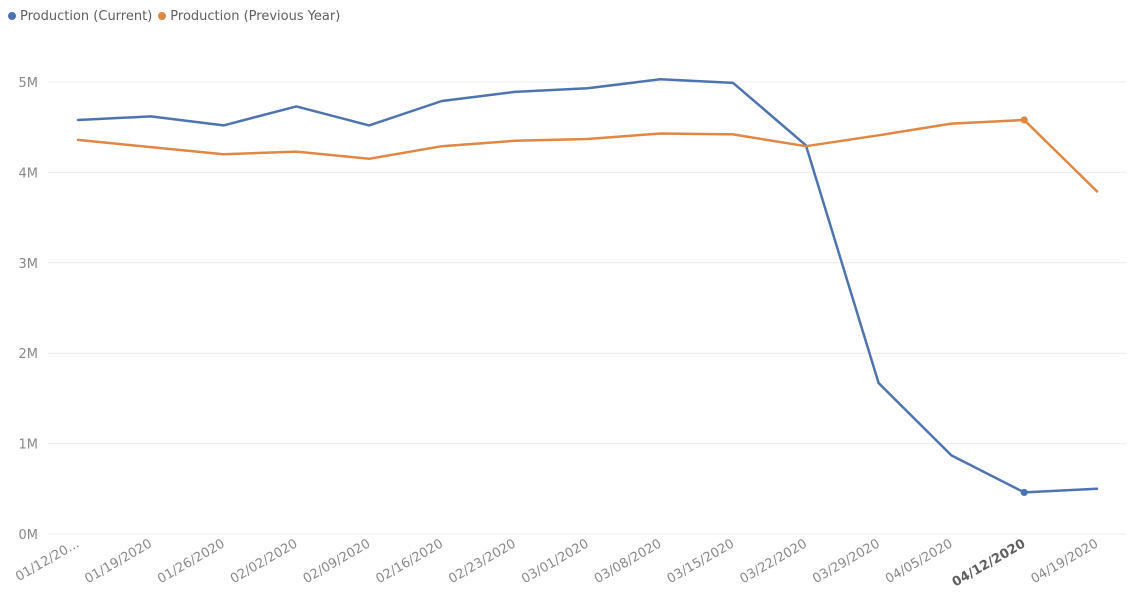 This screenshot has width=1144, height=611. I want to click on y-tick-label: 1M, so click(29, 445).